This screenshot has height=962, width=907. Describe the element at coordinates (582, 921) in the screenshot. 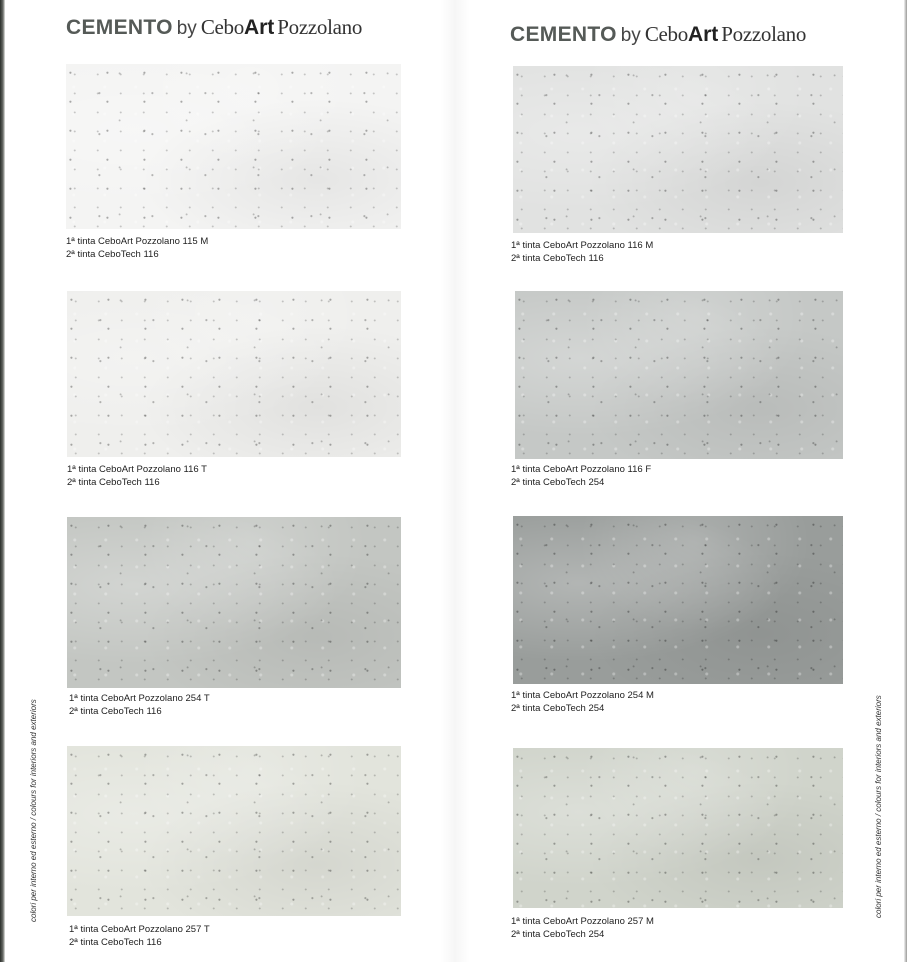

I see `caption-line1: 1ª tinta CeboArt Pozzolano 257 M` at that location.